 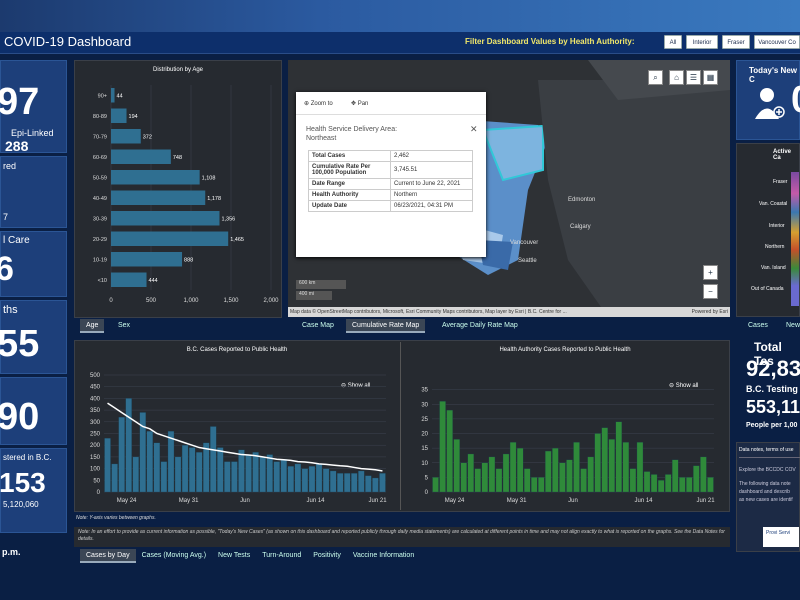 What do you see at coordinates (10, 166) in the screenshot?
I see `recovered-label: red` at bounding box center [10, 166].